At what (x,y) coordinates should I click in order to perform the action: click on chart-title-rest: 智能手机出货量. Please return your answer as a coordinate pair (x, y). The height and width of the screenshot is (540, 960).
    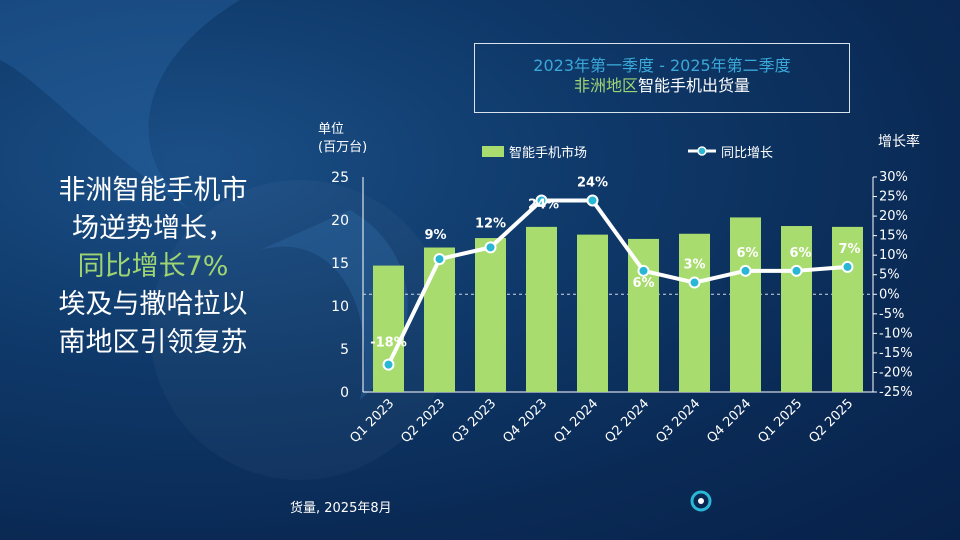
    Looking at the image, I should click on (694, 85).